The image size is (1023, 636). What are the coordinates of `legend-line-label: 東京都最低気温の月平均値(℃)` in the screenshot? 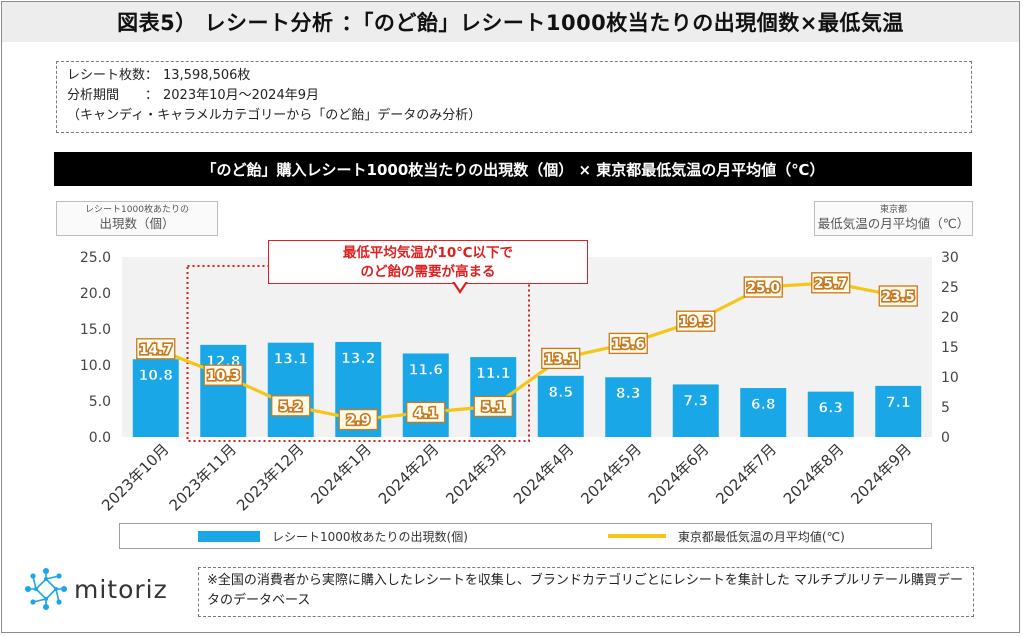 It's located at (761, 536).